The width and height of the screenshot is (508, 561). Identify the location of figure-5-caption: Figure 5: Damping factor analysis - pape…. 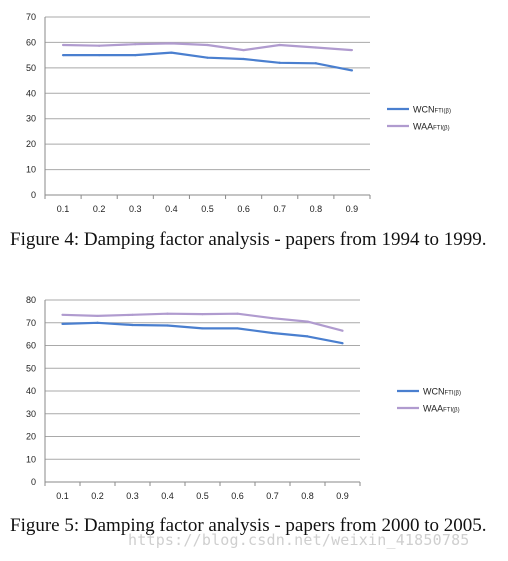
(248, 525).